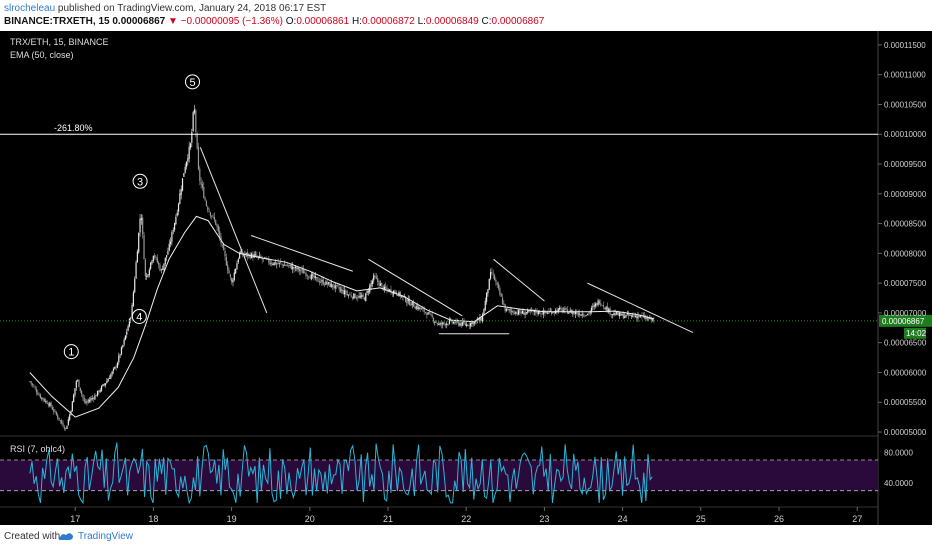 This screenshot has width=932, height=550. Describe the element at coordinates (106, 536) in the screenshot. I see `tradingview-link: TradingView` at that location.